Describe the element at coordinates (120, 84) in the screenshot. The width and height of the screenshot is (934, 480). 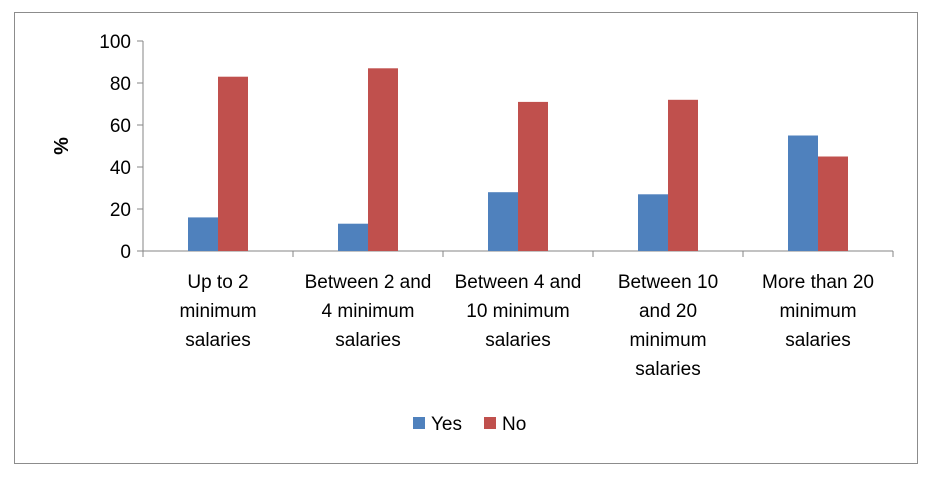
I see `y-tick-label: 80` at that location.